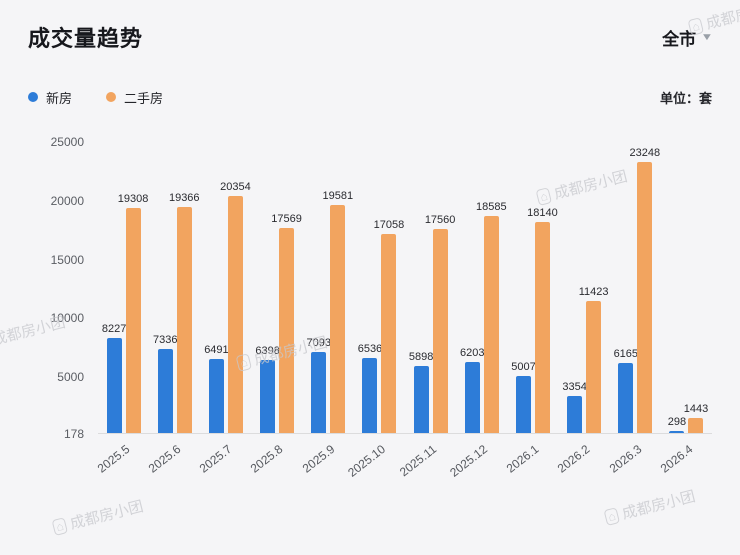  I want to click on bar-column: 18140, so click(542, 320).